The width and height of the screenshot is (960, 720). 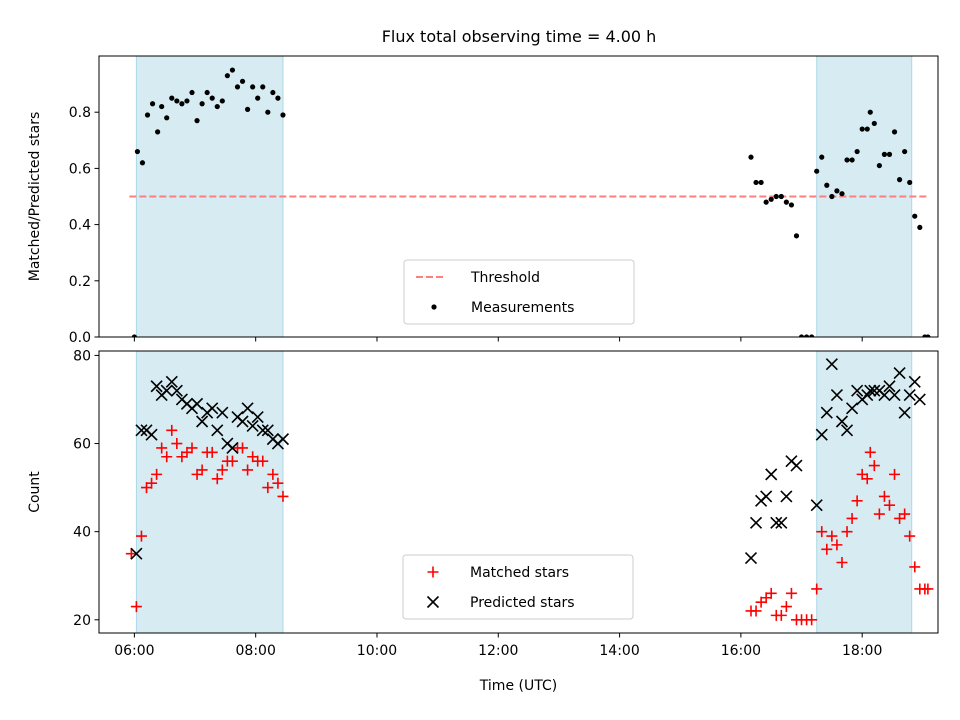 What do you see at coordinates (35, 492) in the screenshot?
I see `y-axis-label: Count` at bounding box center [35, 492].